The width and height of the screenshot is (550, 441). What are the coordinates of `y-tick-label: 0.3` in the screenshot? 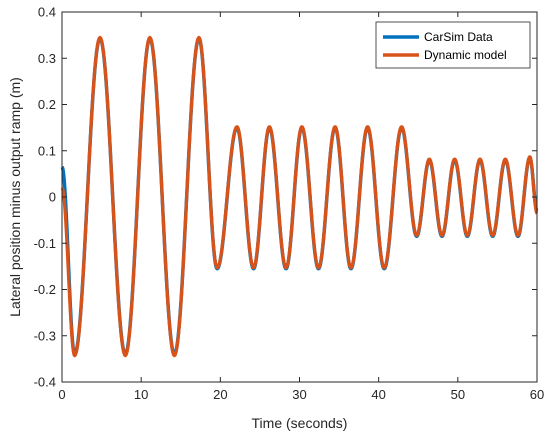 It's located at (47, 58).